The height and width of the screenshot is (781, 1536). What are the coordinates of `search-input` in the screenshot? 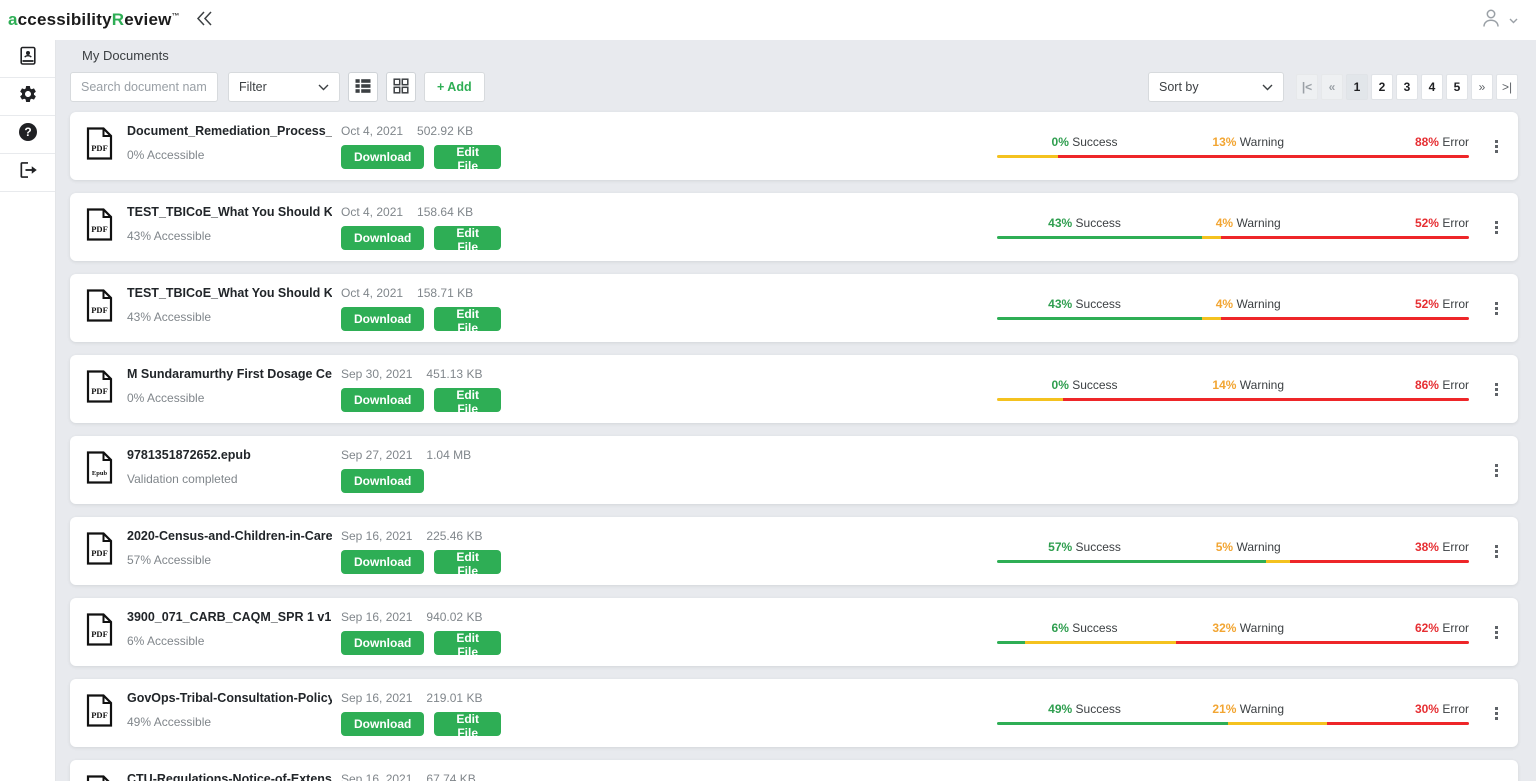 It's located at (144, 87).